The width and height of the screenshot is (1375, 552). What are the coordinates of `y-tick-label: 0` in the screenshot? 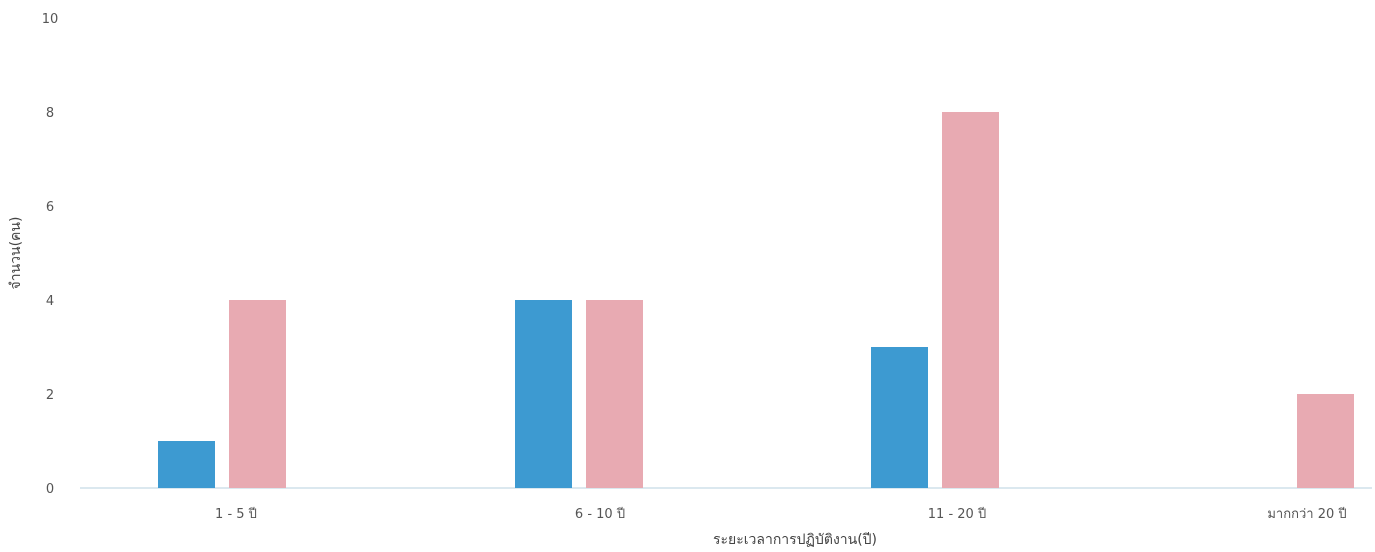 It's located at (50, 489).